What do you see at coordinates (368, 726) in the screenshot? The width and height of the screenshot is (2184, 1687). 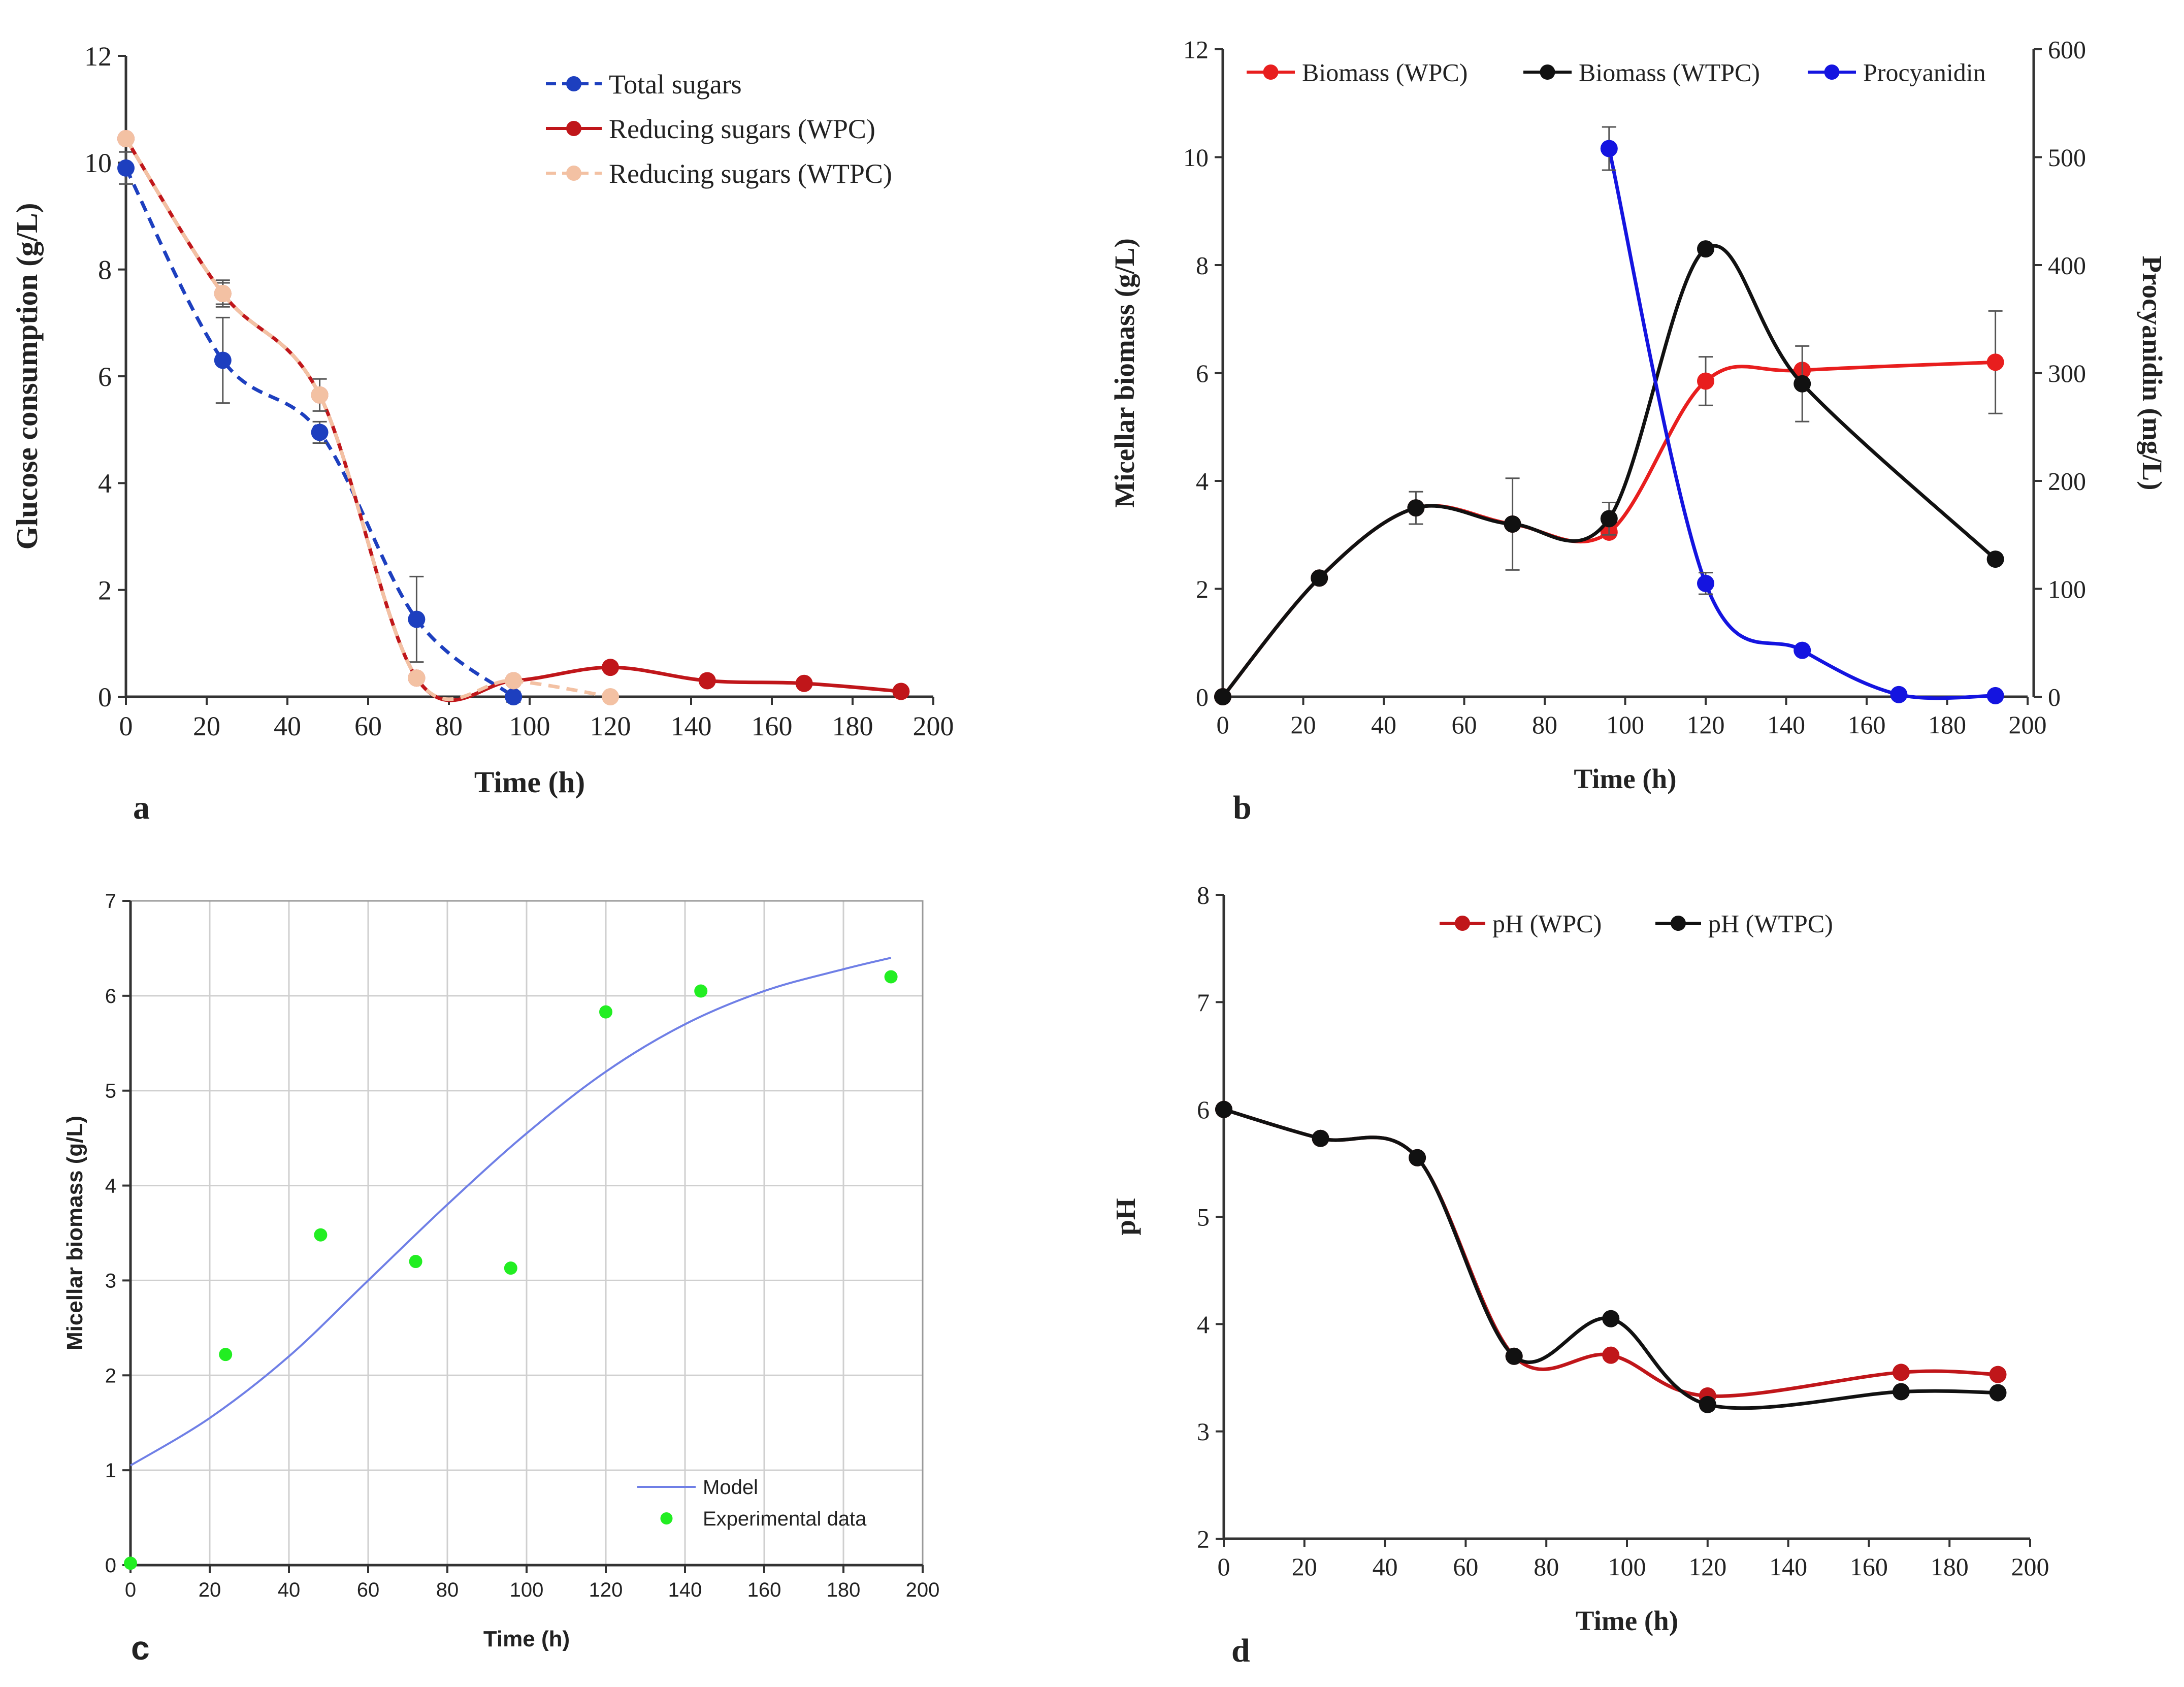 I see `x-tick-label: 60` at bounding box center [368, 726].